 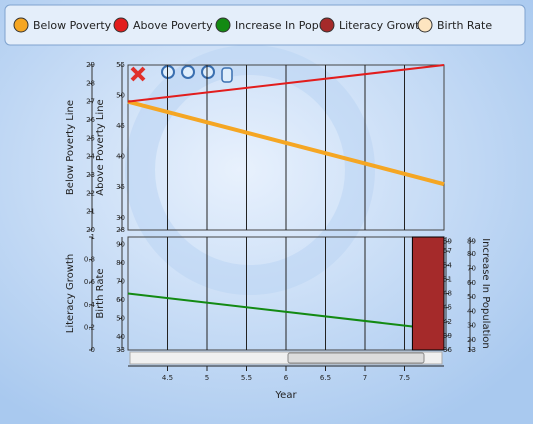 What do you see at coordinates (70, 293) in the screenshot?
I see `y-axis-label: Literacy Growth` at bounding box center [70, 293].